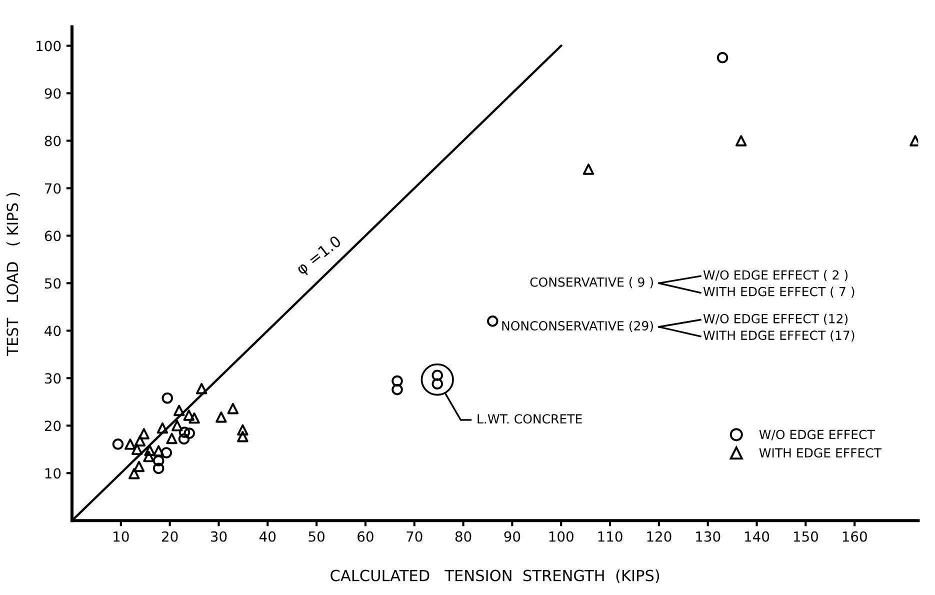 The width and height of the screenshot is (935, 595). I want to click on y-tick-label: 100, so click(48, 46).